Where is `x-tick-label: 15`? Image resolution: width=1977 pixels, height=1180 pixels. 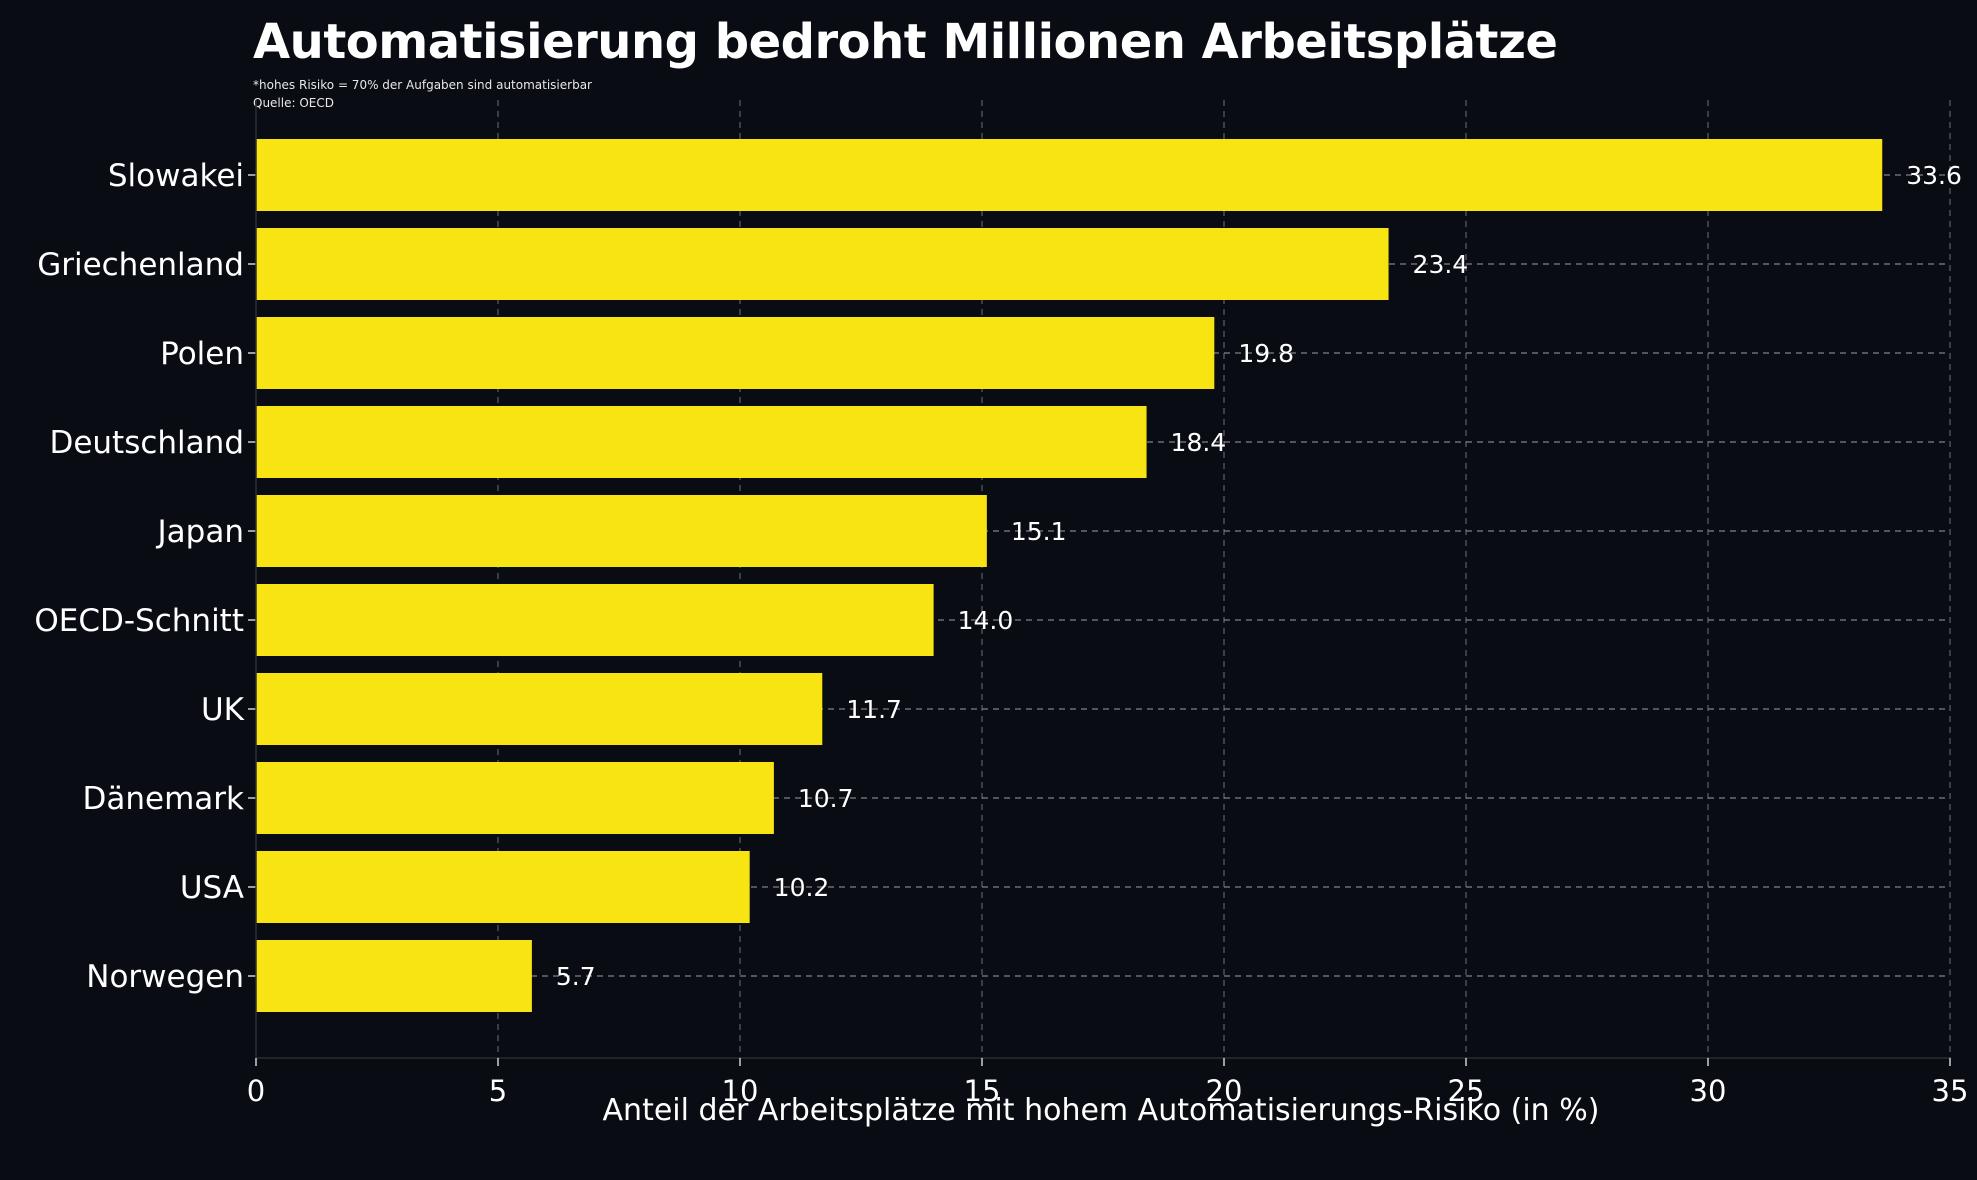 x-tick-label: 15 is located at coordinates (982, 1091).